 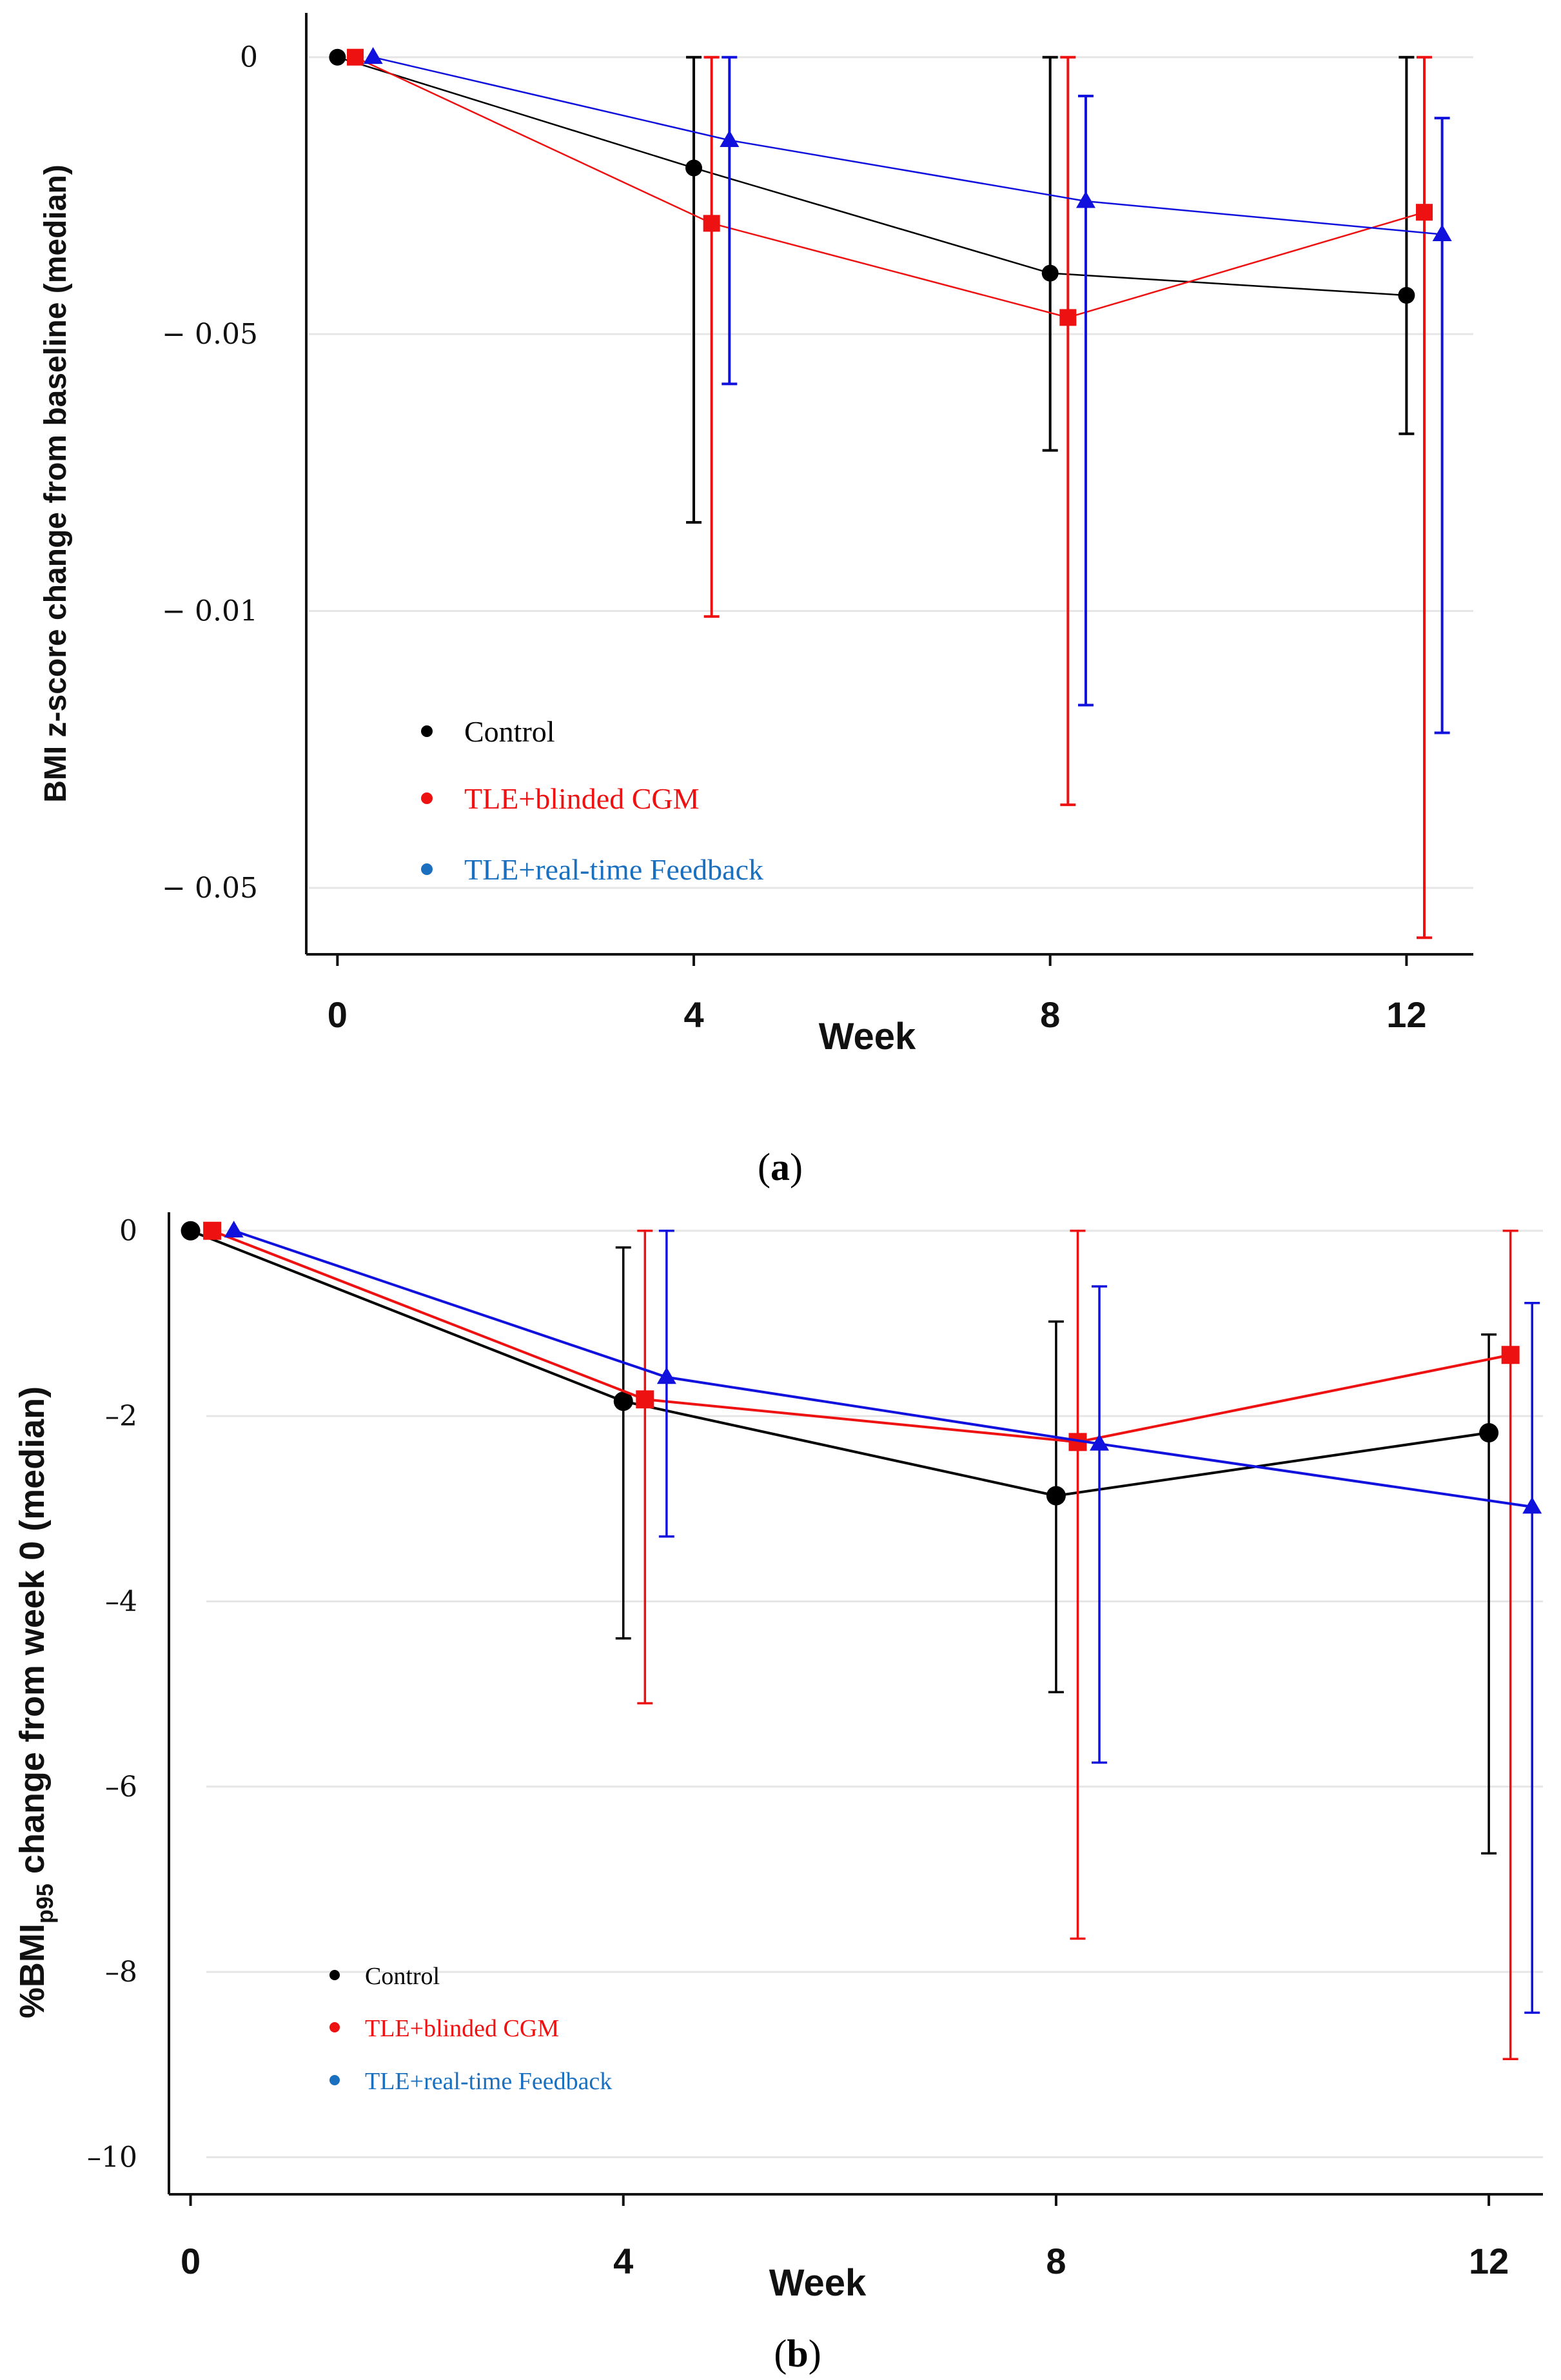 What do you see at coordinates (693, 1014) in the screenshot?
I see `panel-a-x-tick-label: 4` at bounding box center [693, 1014].